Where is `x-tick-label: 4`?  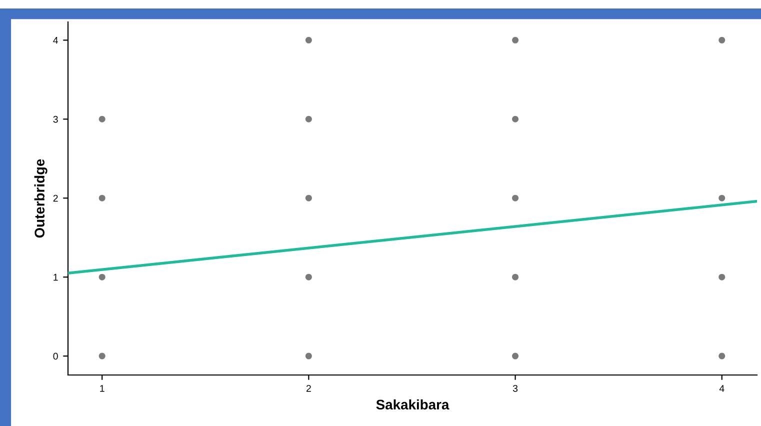 x-tick-label: 4 is located at coordinates (721, 388).